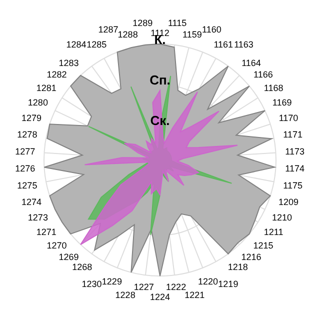 Image resolution: width=320 pixels, height=320 pixels. Describe the element at coordinates (208, 281) in the screenshot. I see `spoke-label: 1220` at that location.